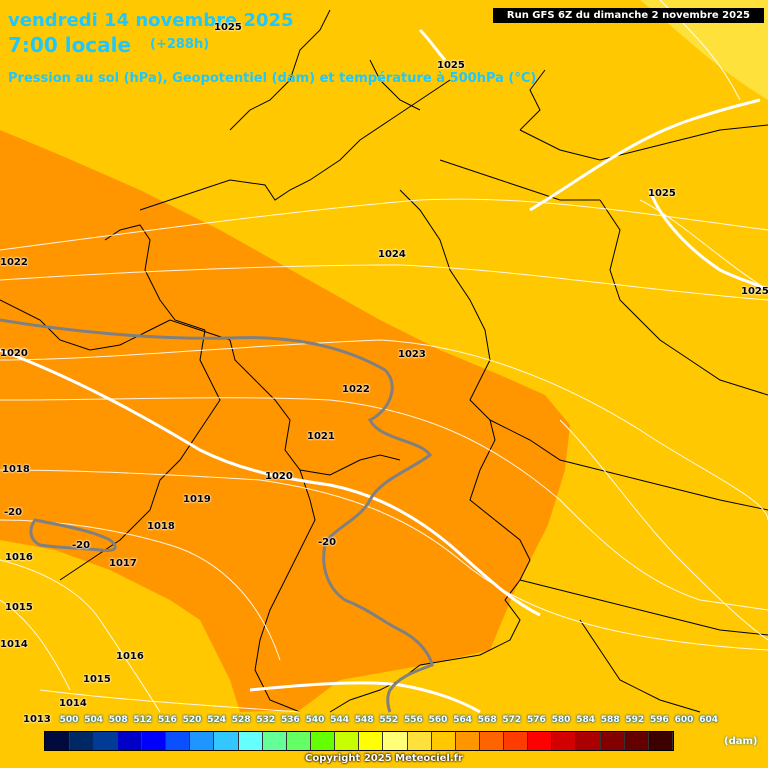 This screenshot has width=768, height=768. I want to click on legend-label: 580, so click(561, 720).